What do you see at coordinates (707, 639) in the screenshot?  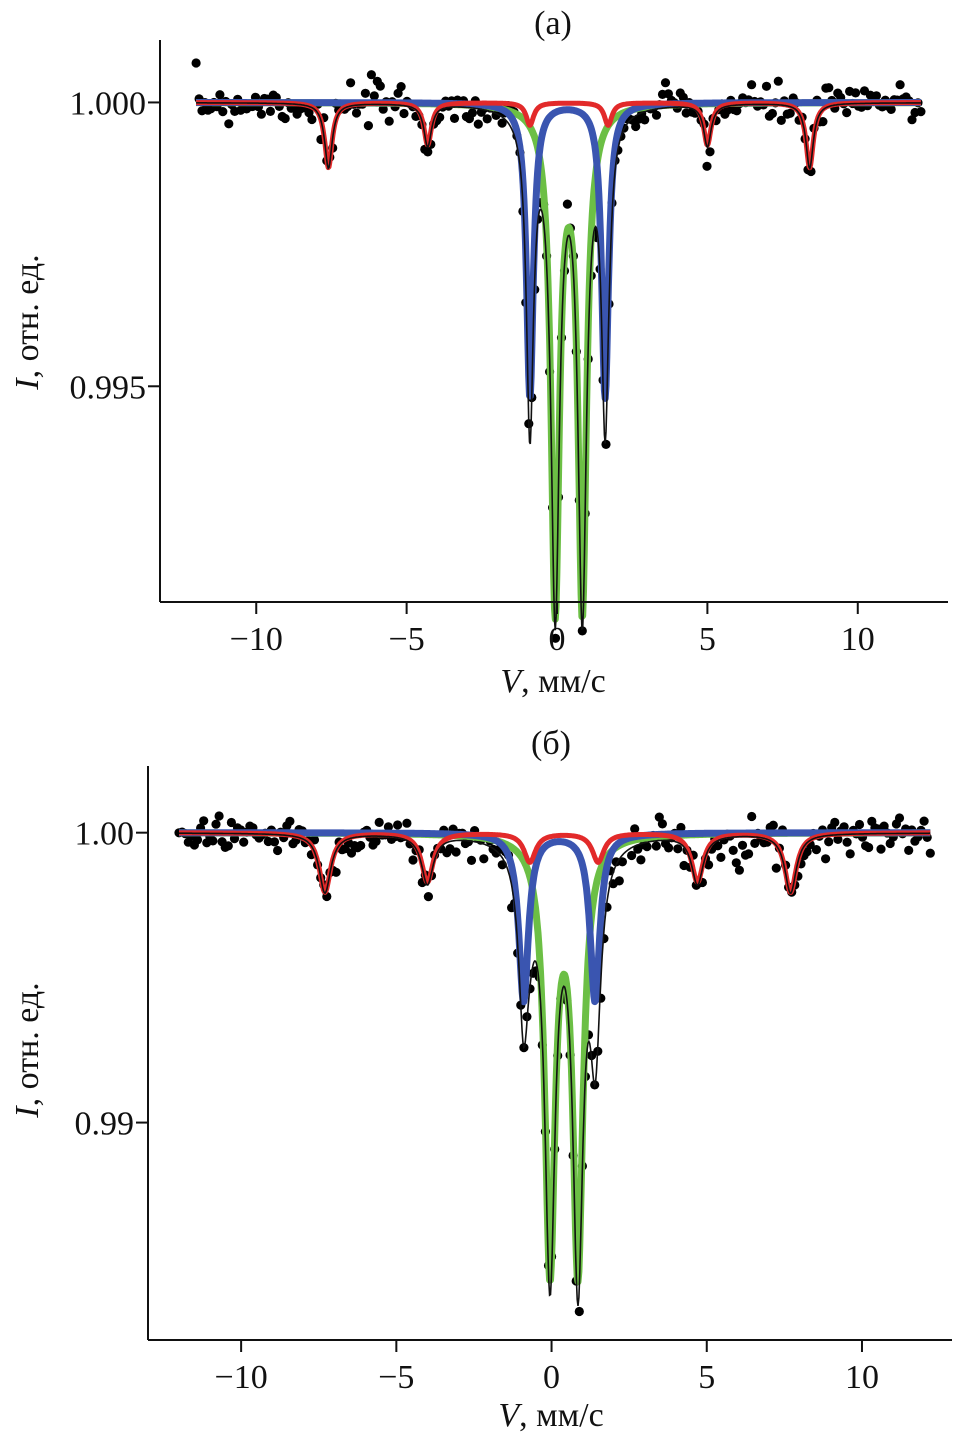 I see `panel-a-x-tick-label: 5` at bounding box center [707, 639].